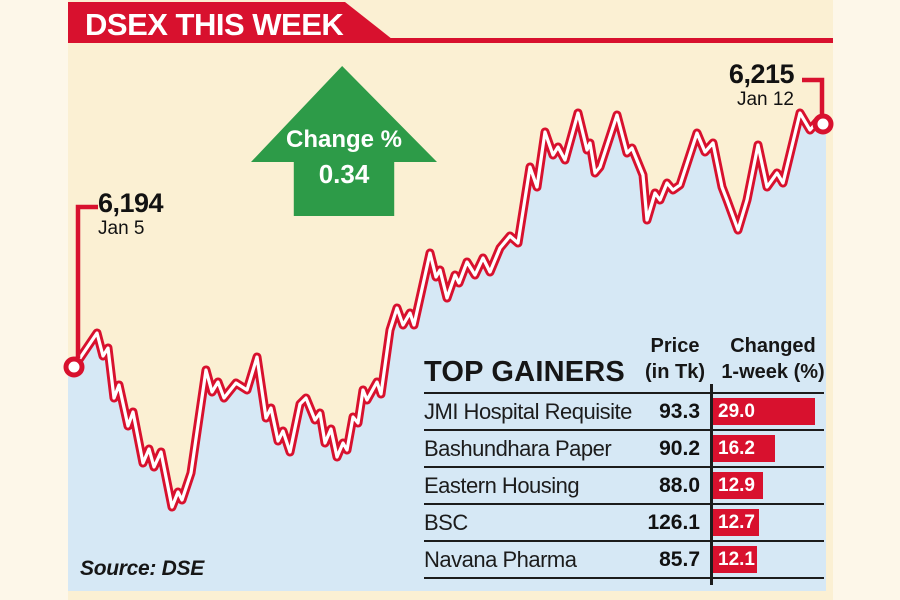 This screenshot has height=600, width=900. Describe the element at coordinates (528, 411) in the screenshot. I see `gainer-name: JMI Hospital Requisite` at that location.